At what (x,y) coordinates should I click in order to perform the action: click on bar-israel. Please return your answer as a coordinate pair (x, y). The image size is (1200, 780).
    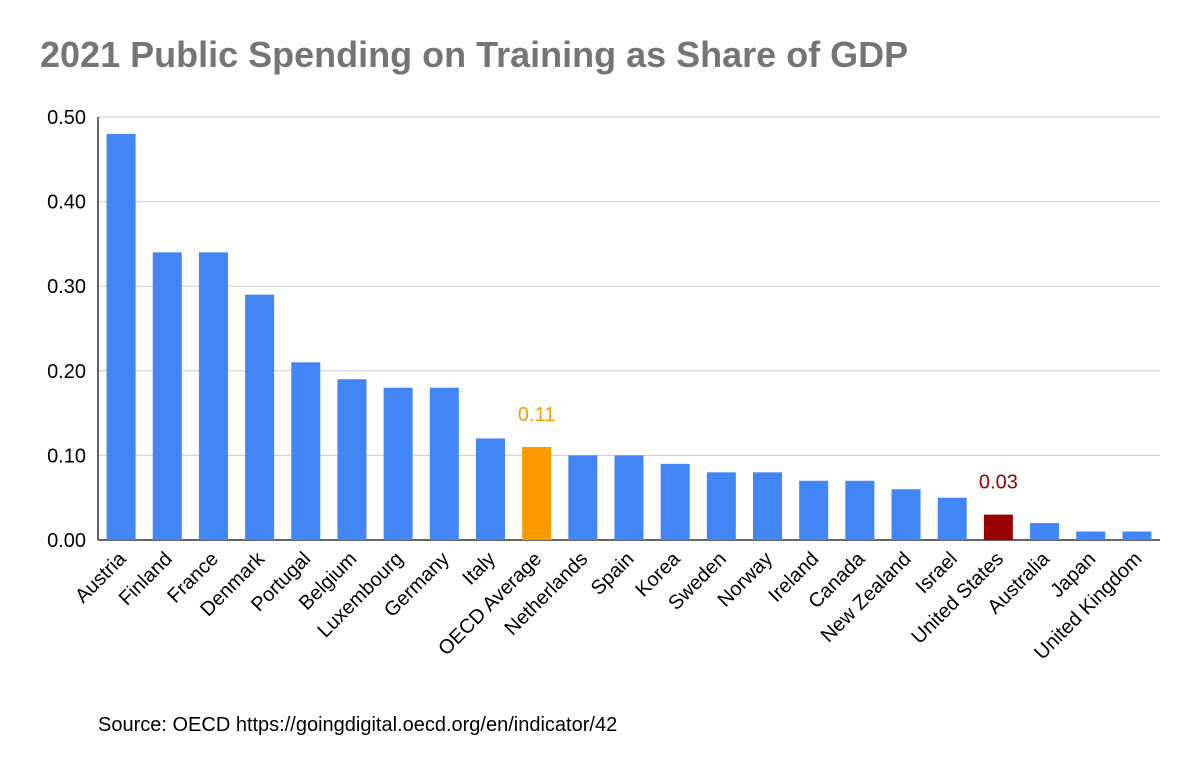
    Looking at the image, I should click on (952, 518).